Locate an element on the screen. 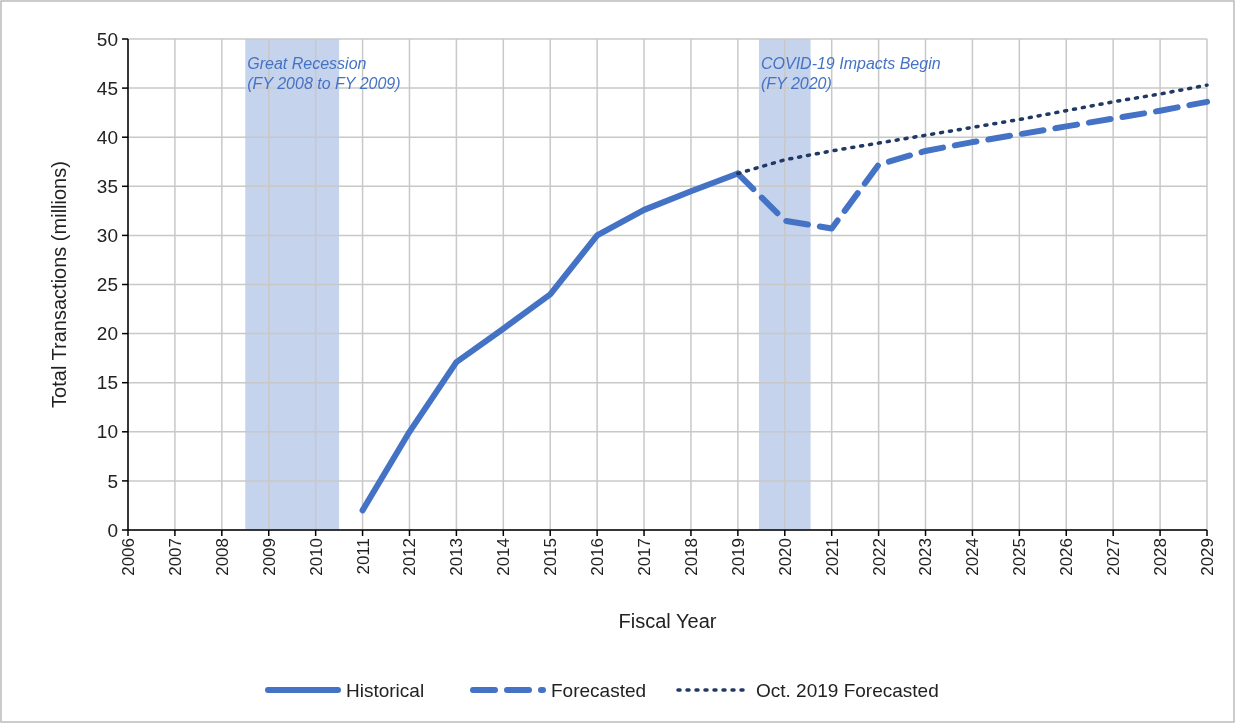  band-label: Great Recession (FY 2008 to FY 2009) is located at coordinates (324, 73).